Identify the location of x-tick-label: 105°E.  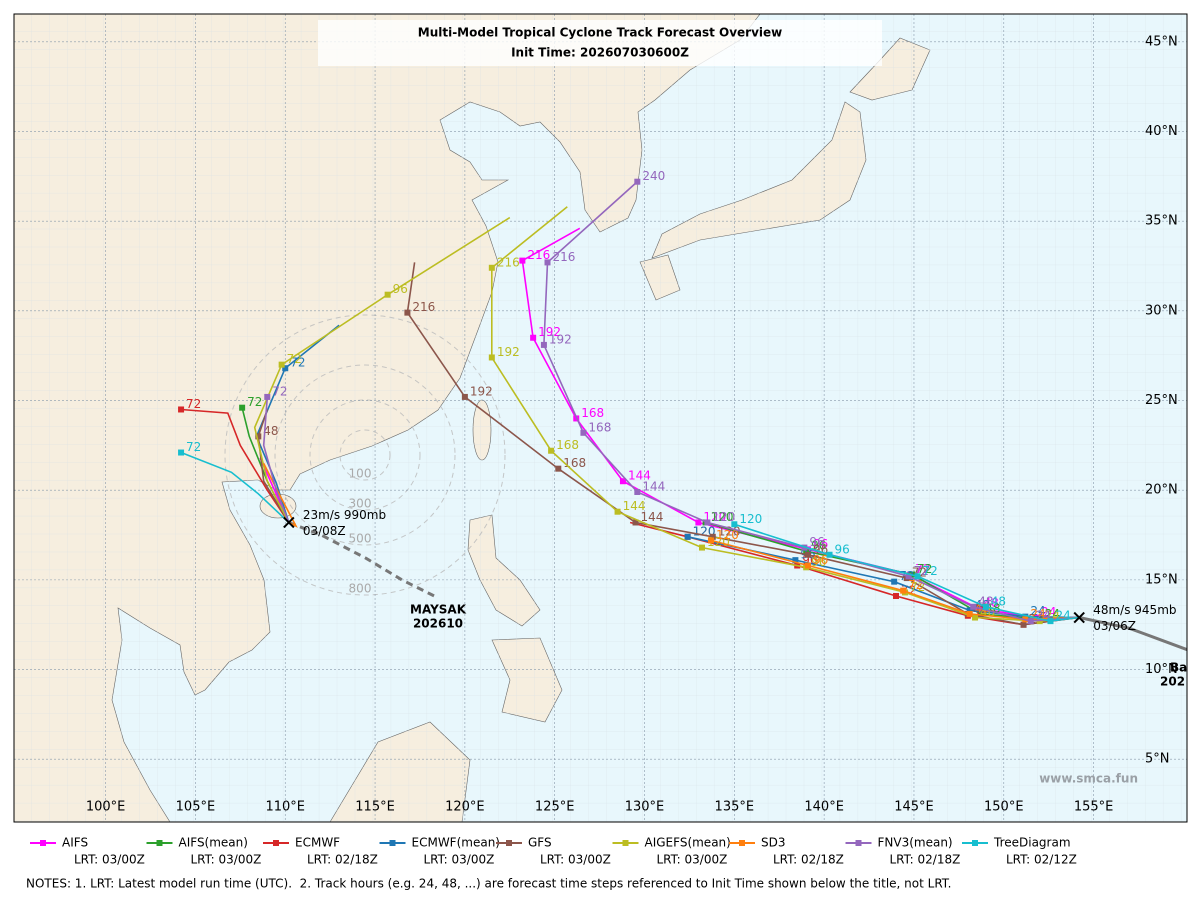
(196, 807).